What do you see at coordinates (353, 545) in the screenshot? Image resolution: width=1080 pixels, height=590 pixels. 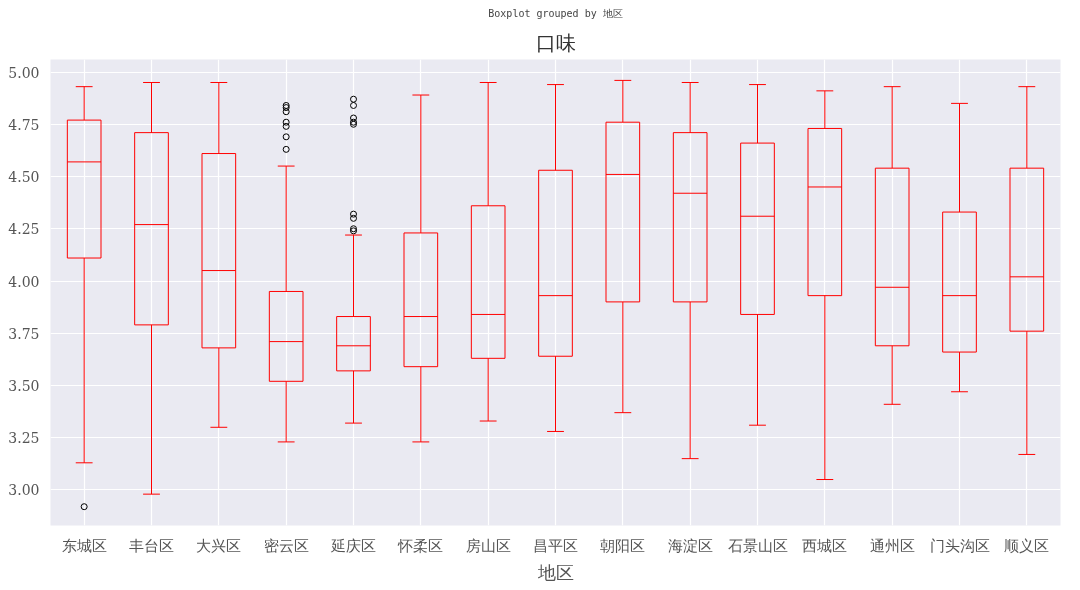 I see `x-tick-label: 延庆区` at bounding box center [353, 545].